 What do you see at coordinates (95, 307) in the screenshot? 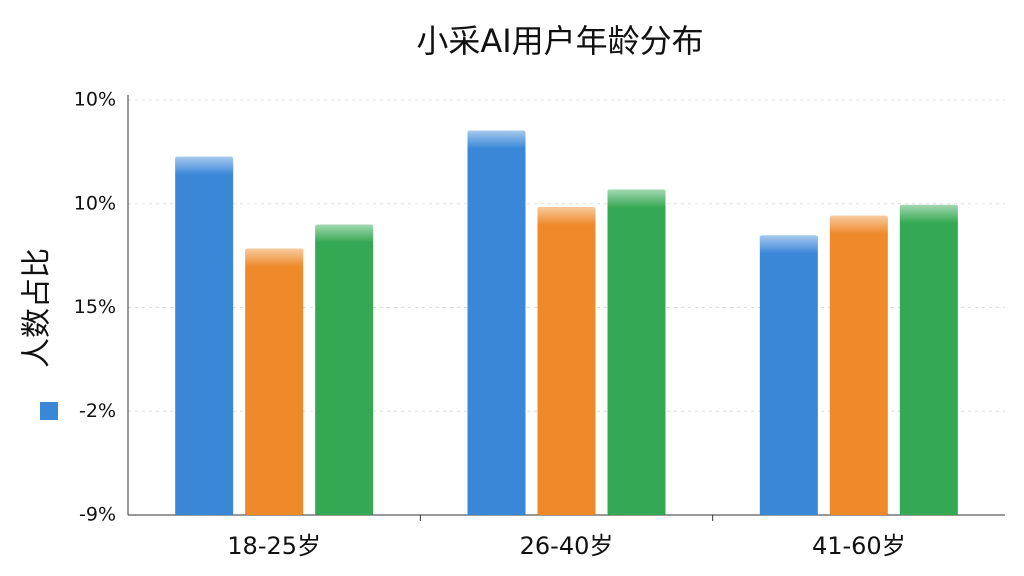
I see `y-tick-label: 15%` at bounding box center [95, 307].